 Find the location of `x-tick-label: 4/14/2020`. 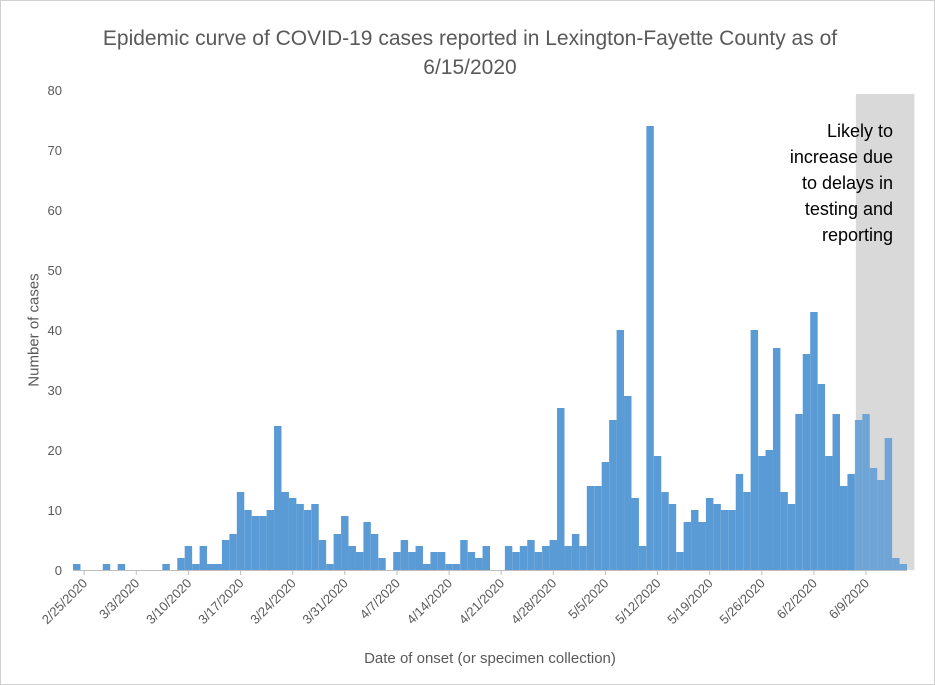

x-tick-label: 4/14/2020 is located at coordinates (430, 602).